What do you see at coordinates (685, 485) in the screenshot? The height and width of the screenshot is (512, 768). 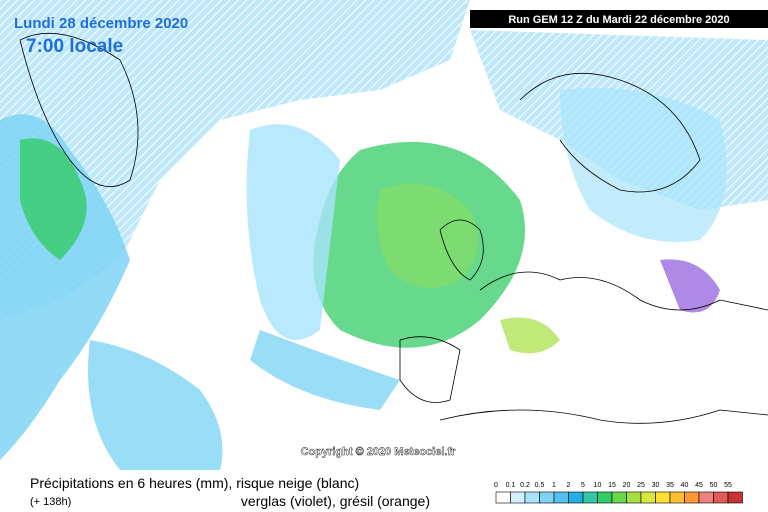 I see `scale-label: 40` at bounding box center [685, 485].